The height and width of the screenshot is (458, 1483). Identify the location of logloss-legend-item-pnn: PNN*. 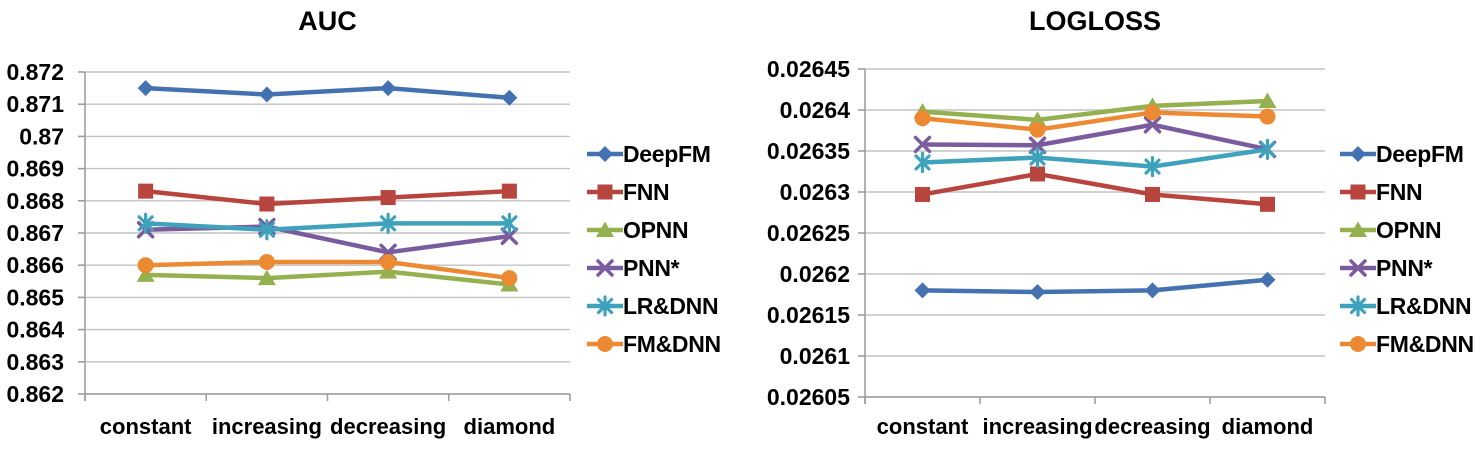
(1407, 267).